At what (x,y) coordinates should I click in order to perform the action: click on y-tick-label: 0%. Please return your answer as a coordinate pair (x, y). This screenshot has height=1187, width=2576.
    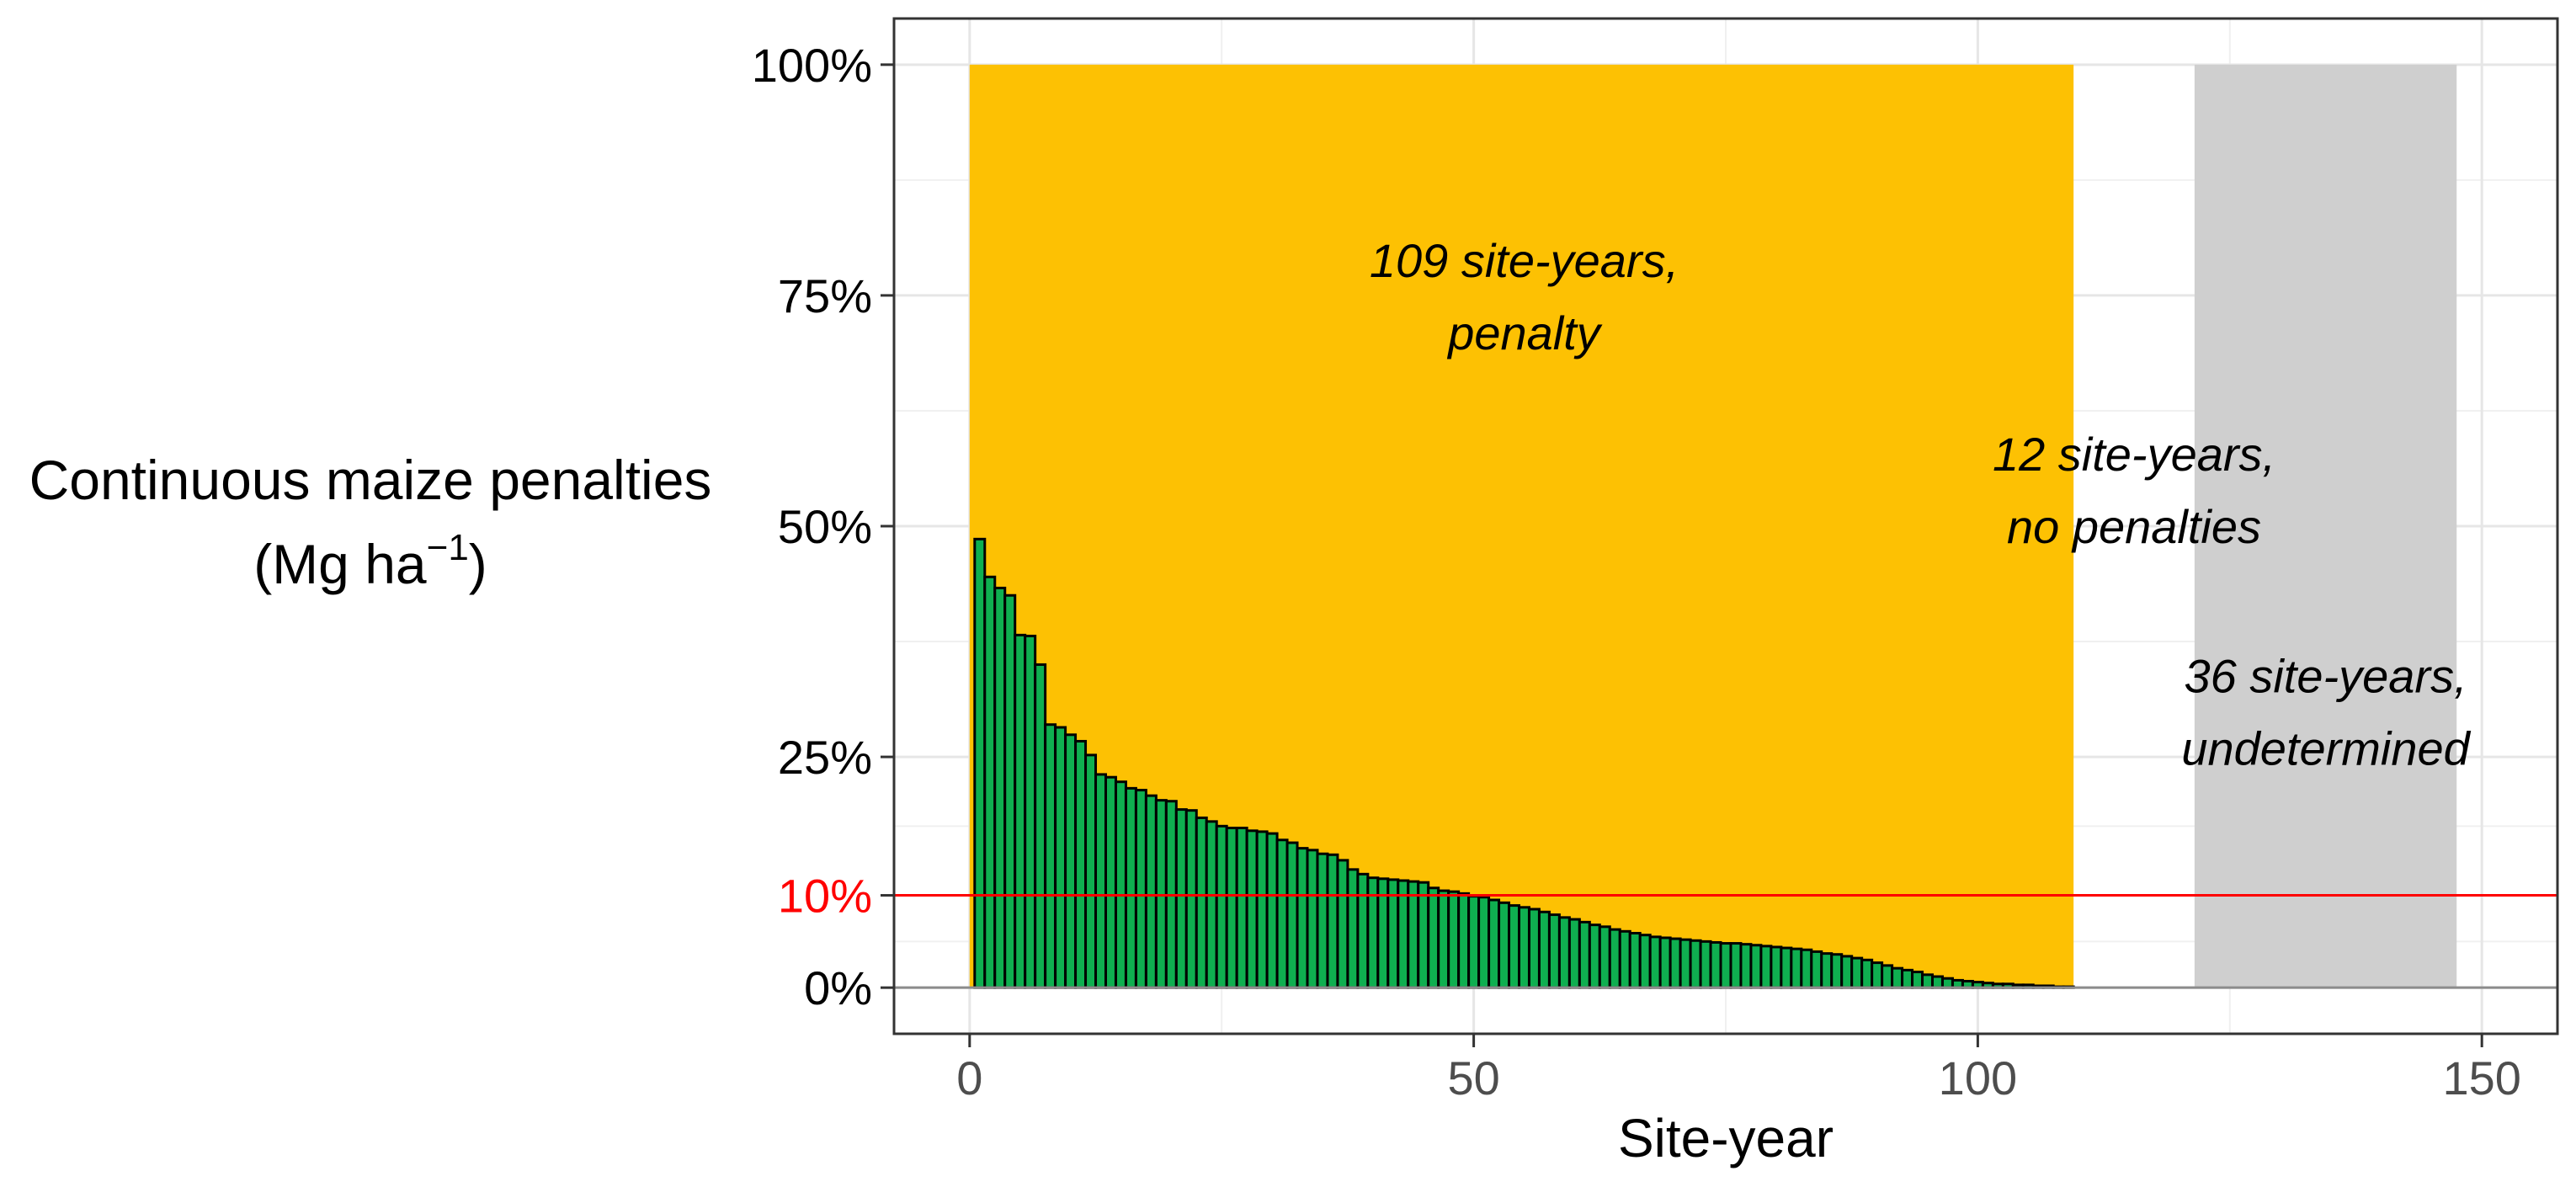
    Looking at the image, I should click on (838, 987).